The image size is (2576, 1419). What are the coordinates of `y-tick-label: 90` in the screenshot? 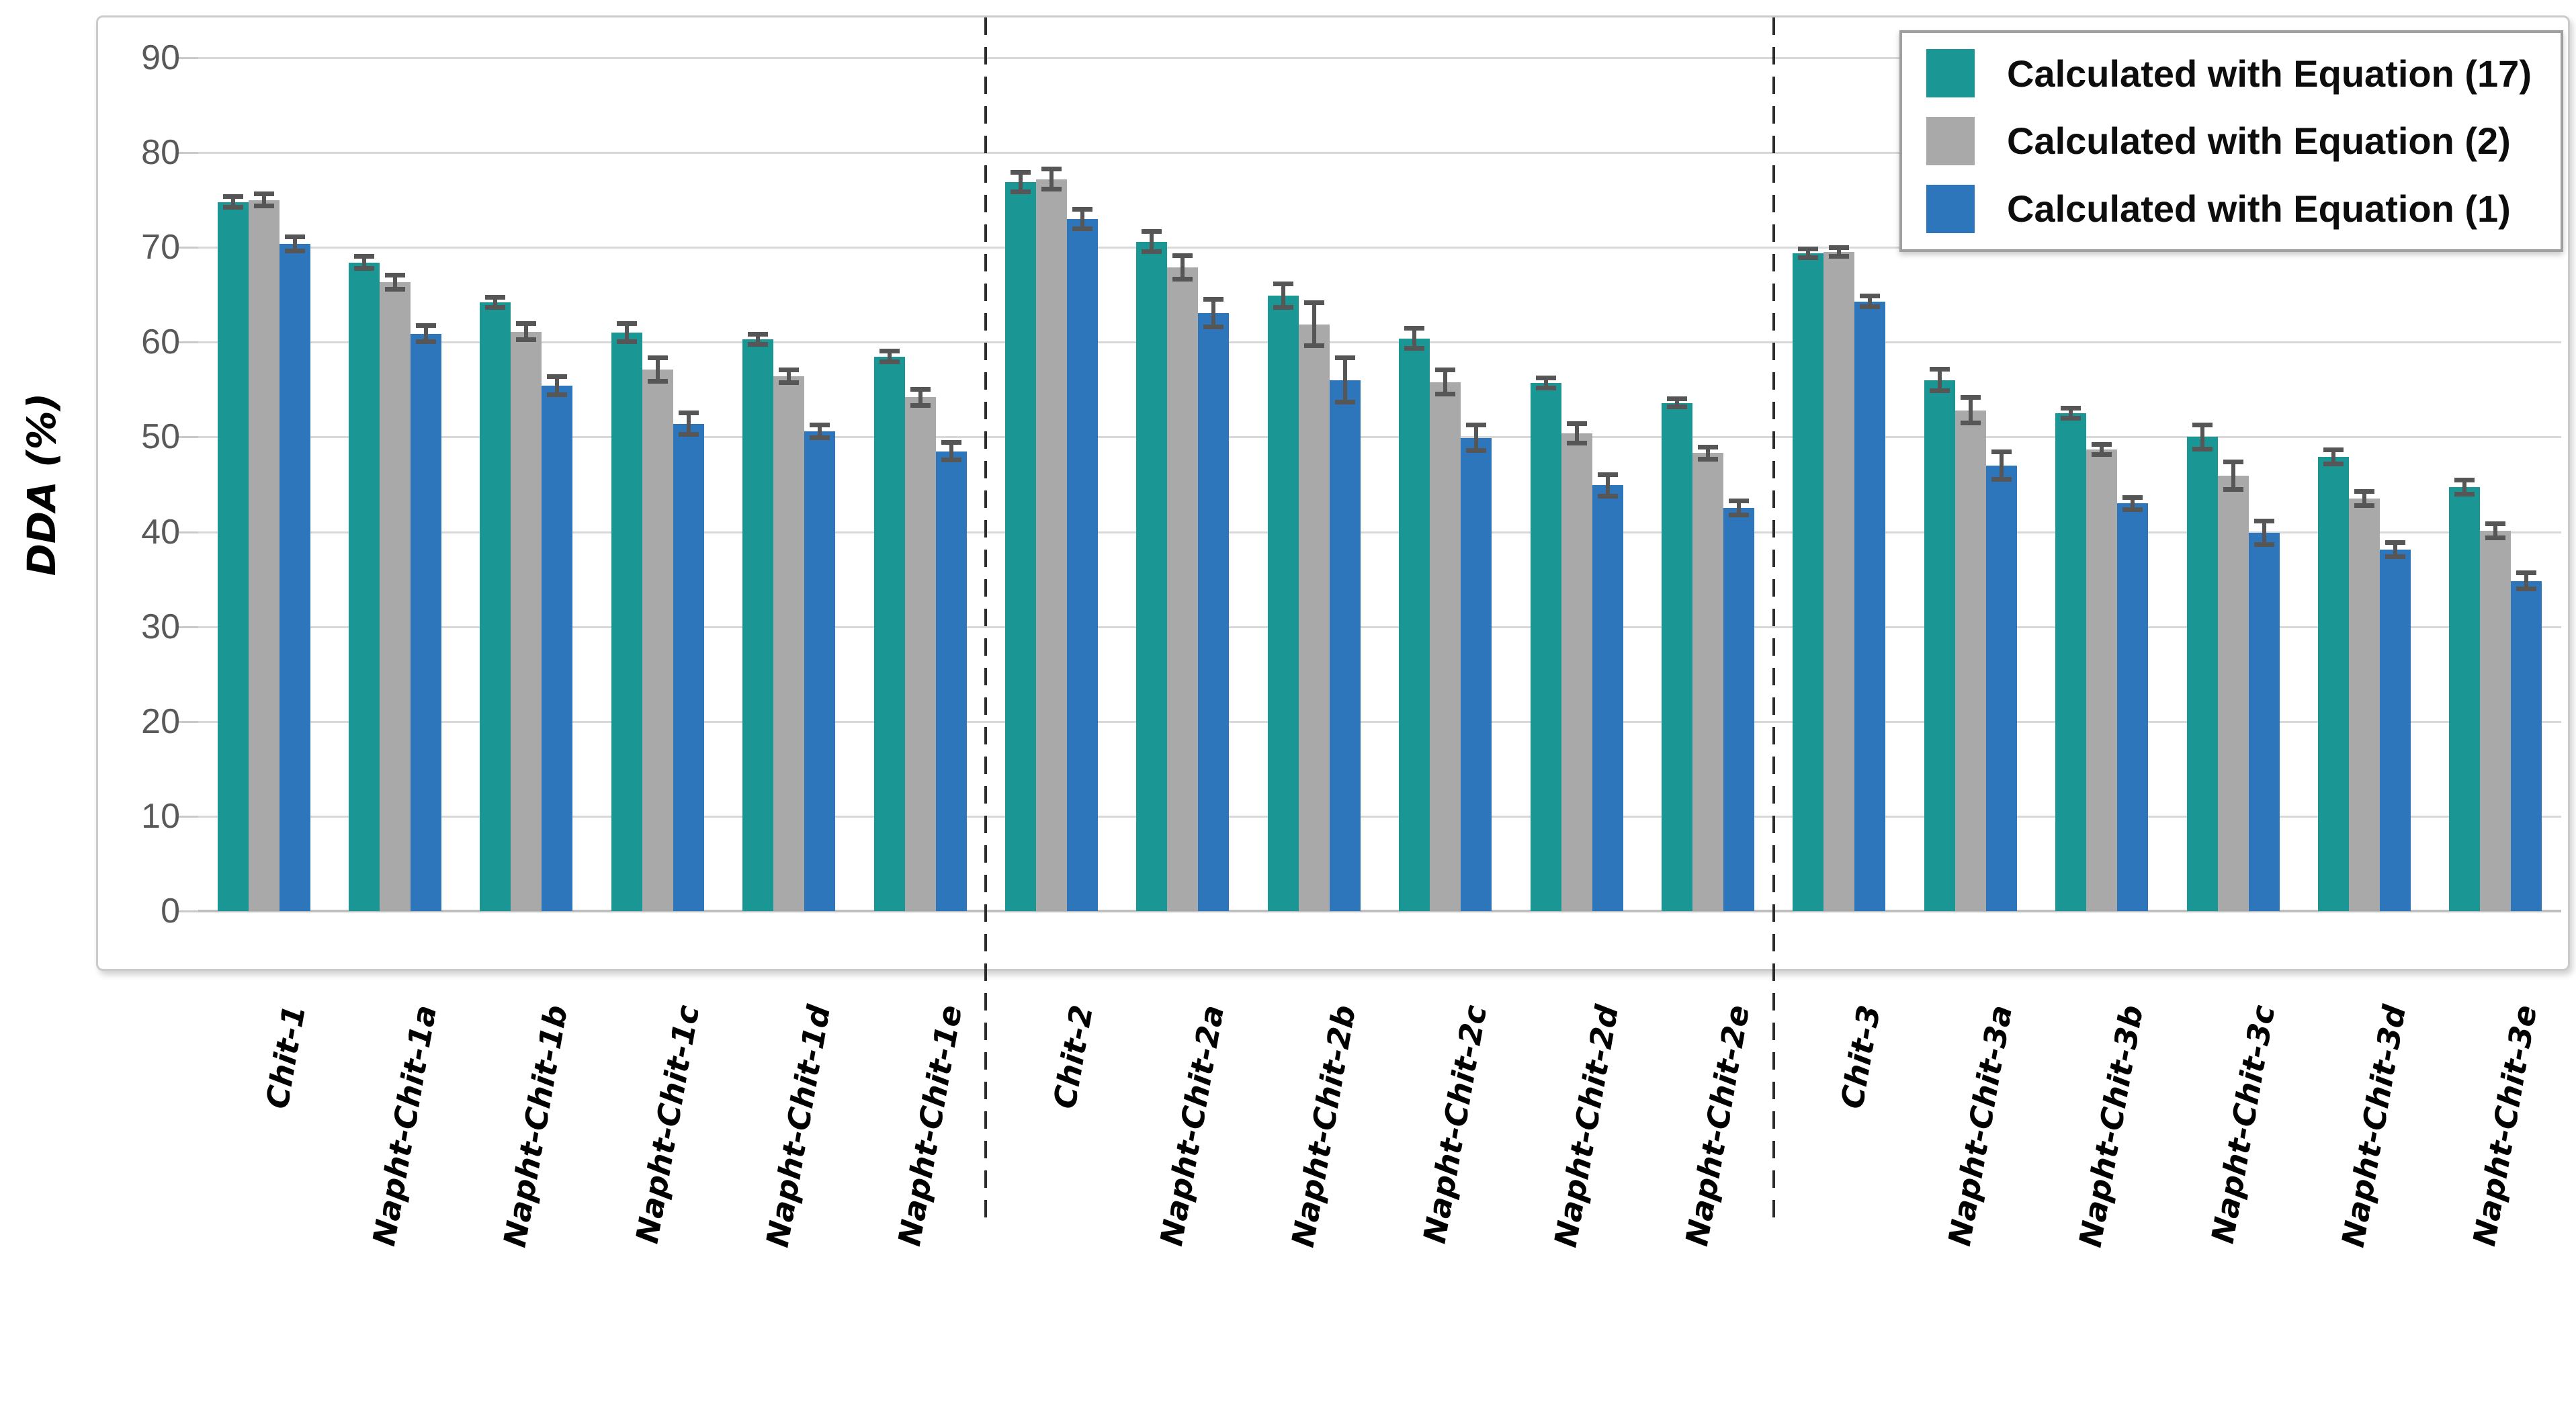 It's located at (160, 57).